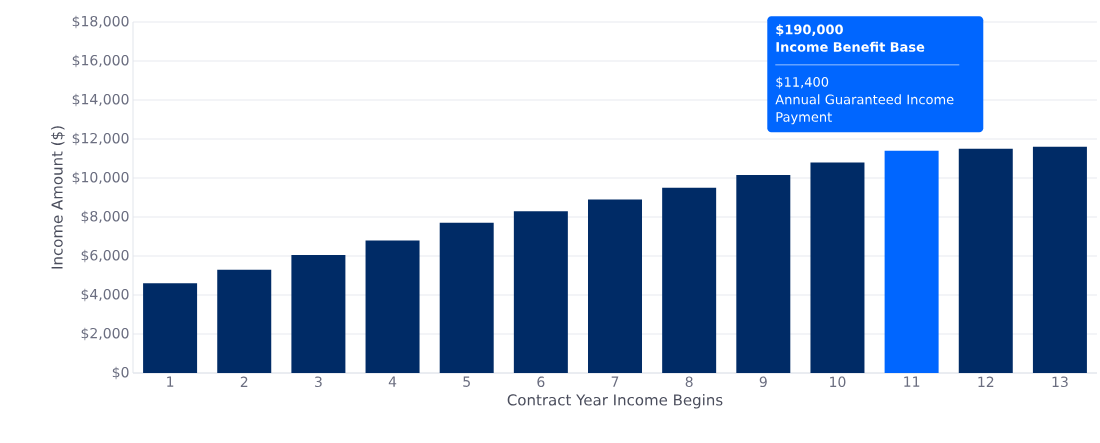 This screenshot has width=1100, height=443. What do you see at coordinates (105, 256) in the screenshot?
I see `y-tick-label: $6,000` at bounding box center [105, 256].